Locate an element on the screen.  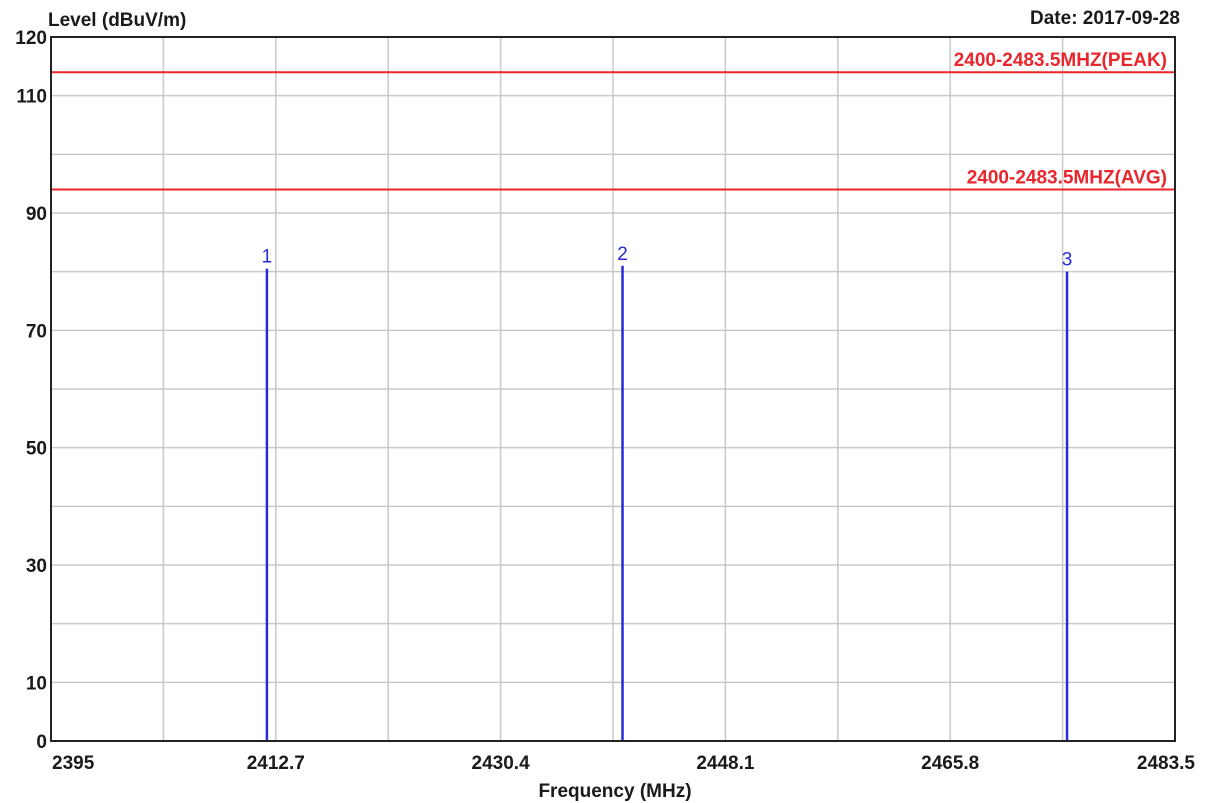
y-tick-label: 50 is located at coordinates (36, 449).